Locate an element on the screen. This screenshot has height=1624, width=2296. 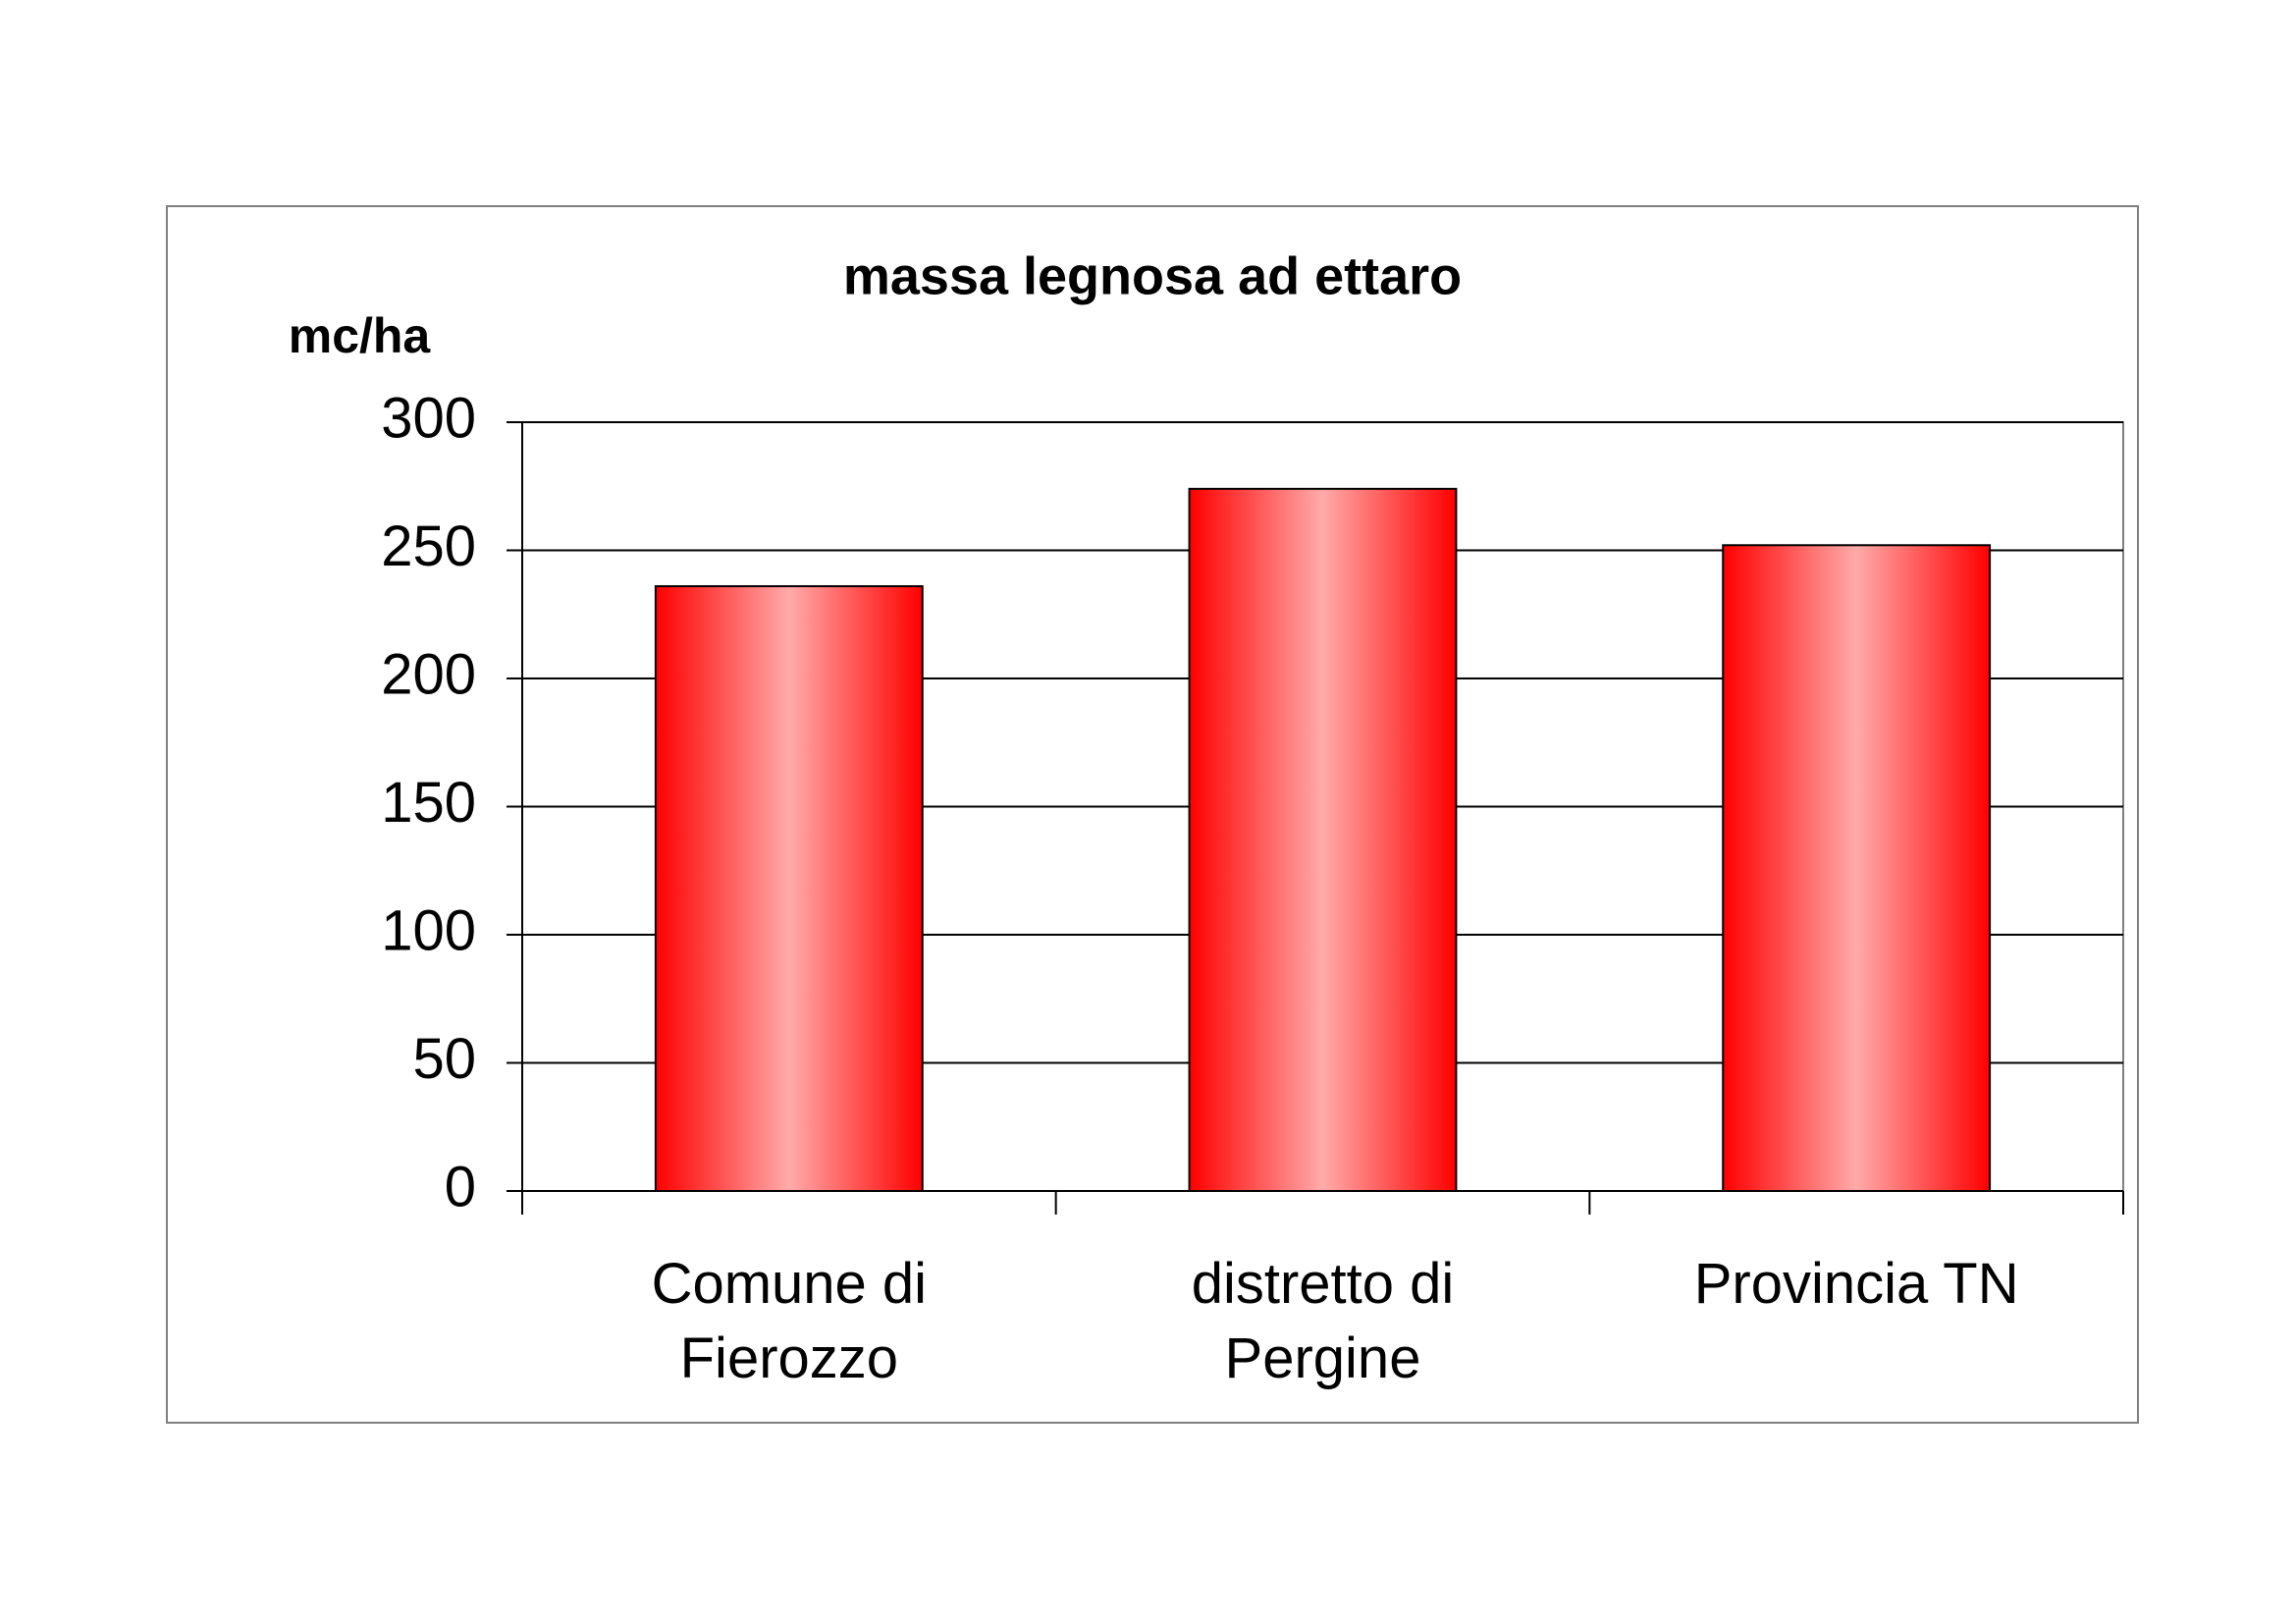
y-tick-label: 100 is located at coordinates (429, 930).